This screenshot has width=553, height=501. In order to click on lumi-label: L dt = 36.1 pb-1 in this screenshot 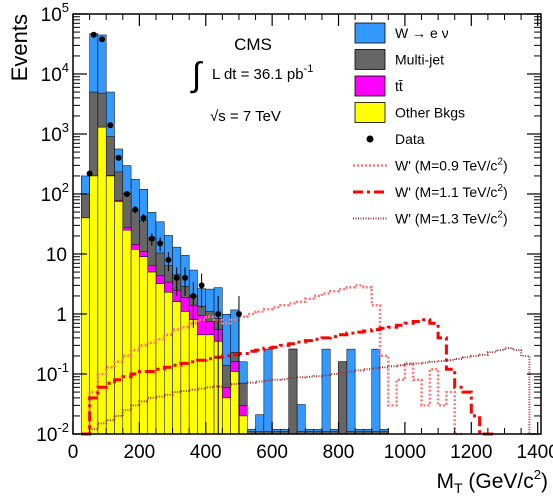, I will do `click(262, 73)`.